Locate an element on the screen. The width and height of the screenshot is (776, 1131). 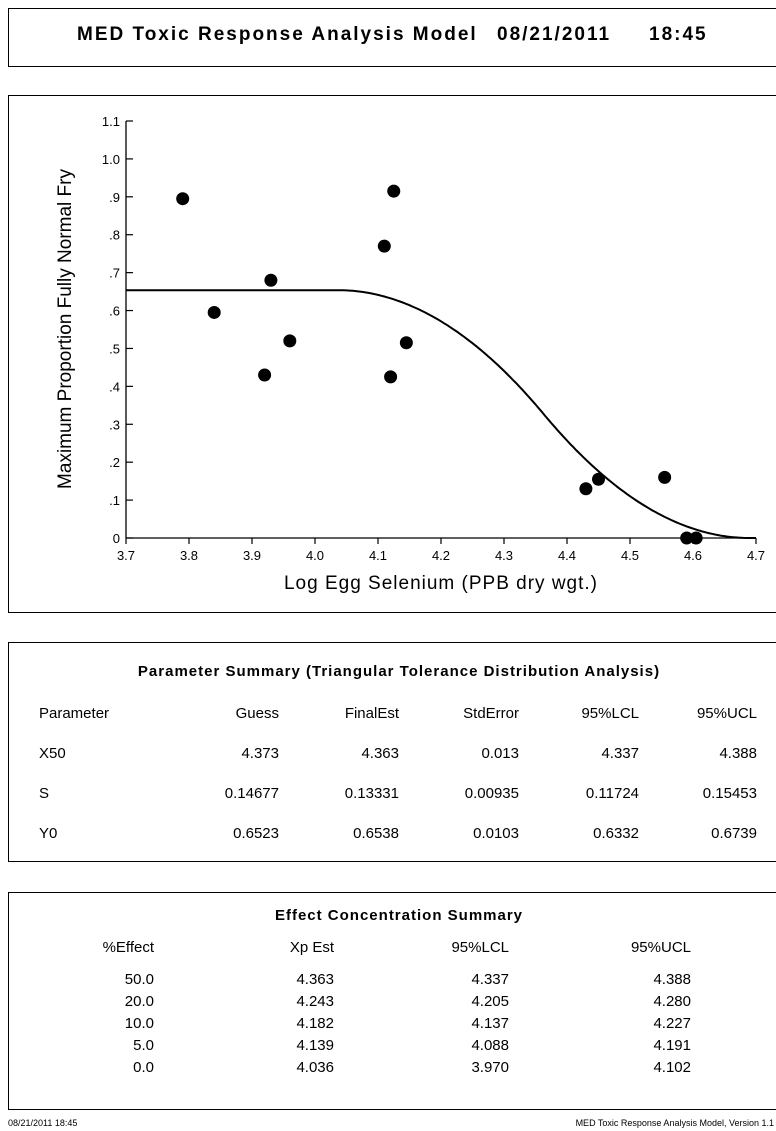
effect-cell: 4.137 is located at coordinates (490, 1023).